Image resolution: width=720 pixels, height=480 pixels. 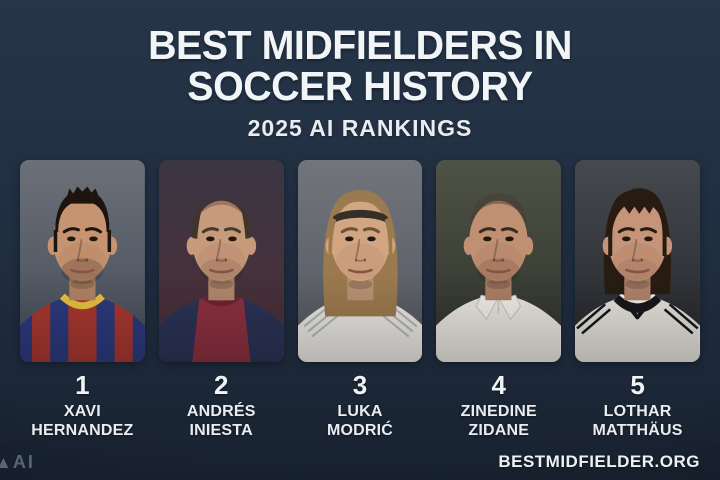 What do you see at coordinates (498, 411) in the screenshot?
I see `player-name-line1: ZINEDINE` at bounding box center [498, 411].